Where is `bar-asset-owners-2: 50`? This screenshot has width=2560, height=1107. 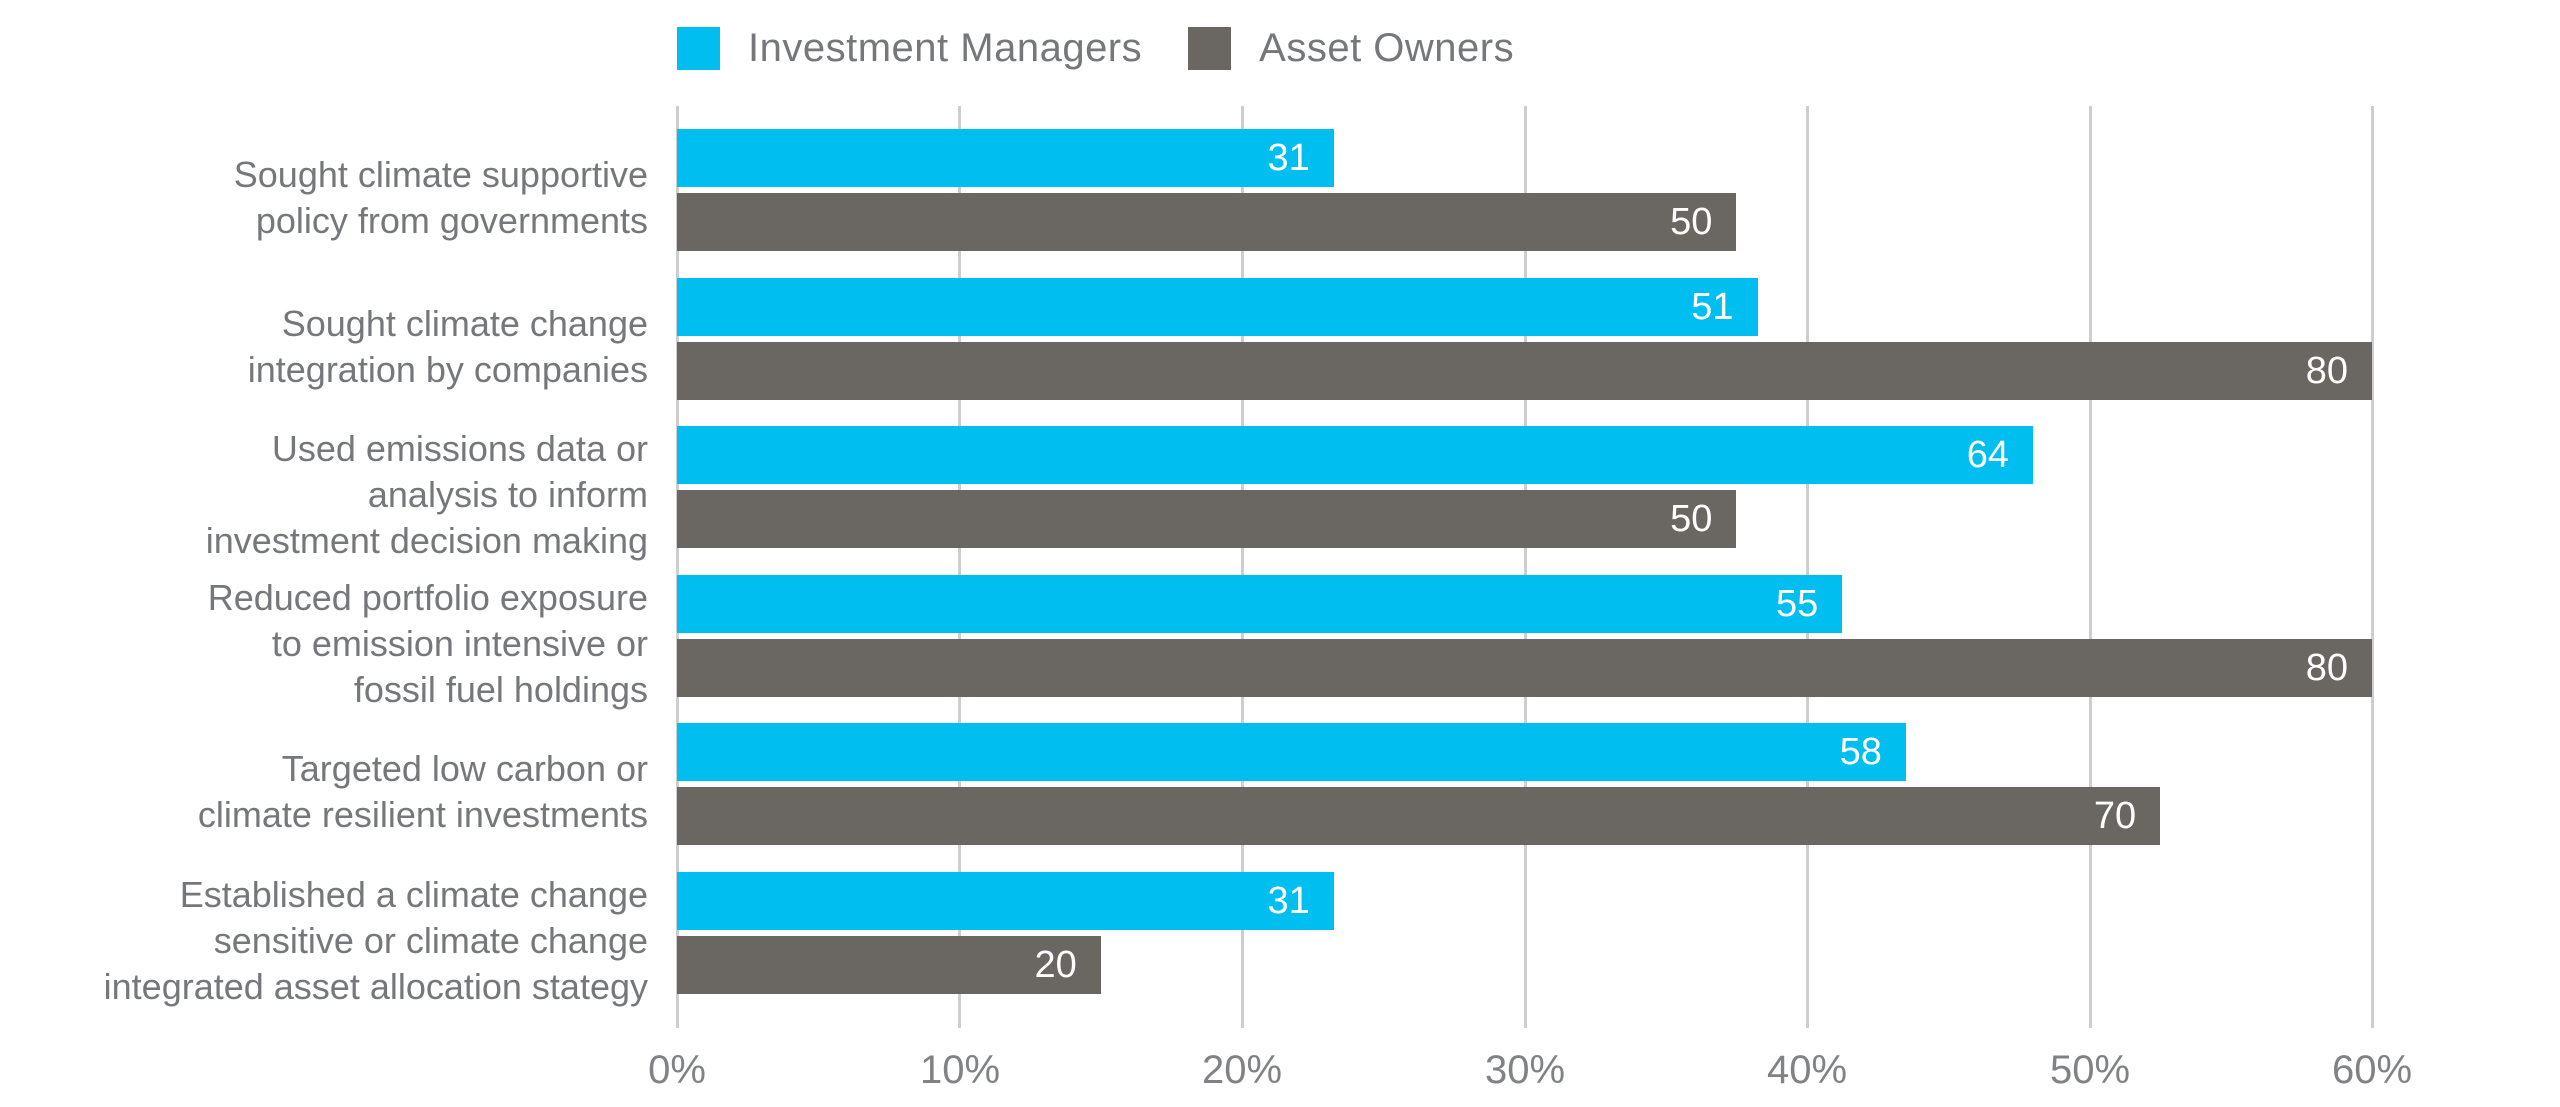 bar-asset-owners-2: 50 is located at coordinates (1207, 519).